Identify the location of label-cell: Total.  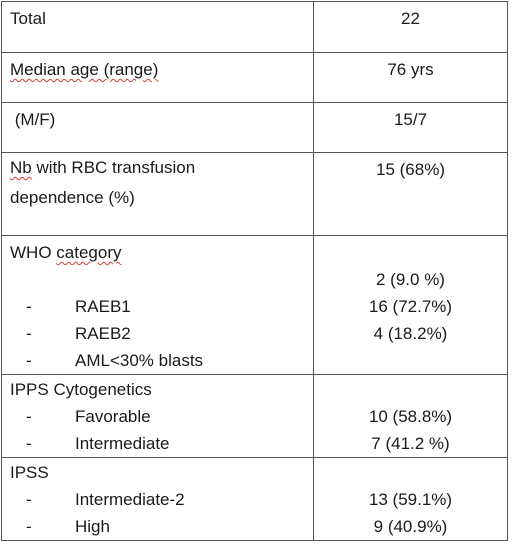
(157, 27).